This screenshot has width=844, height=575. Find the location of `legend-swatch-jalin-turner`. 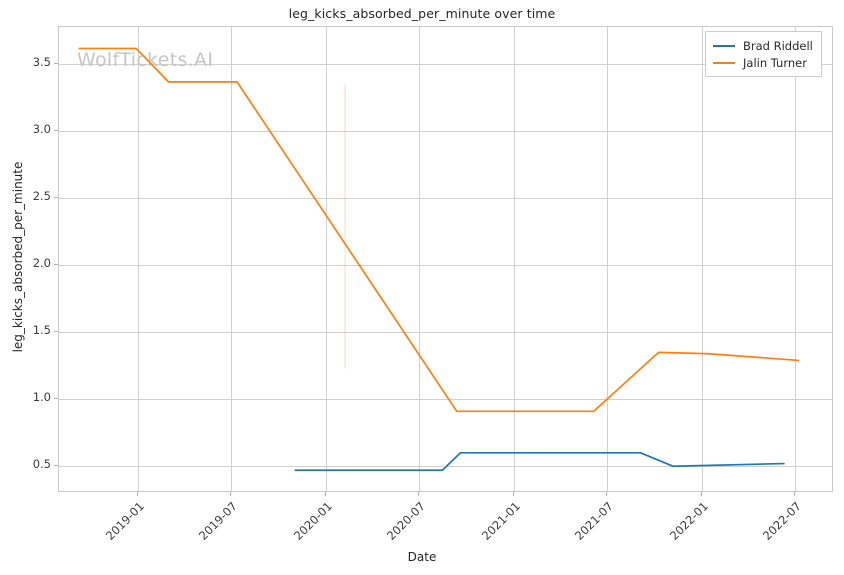

legend-swatch-jalin-turner is located at coordinates (724, 62).